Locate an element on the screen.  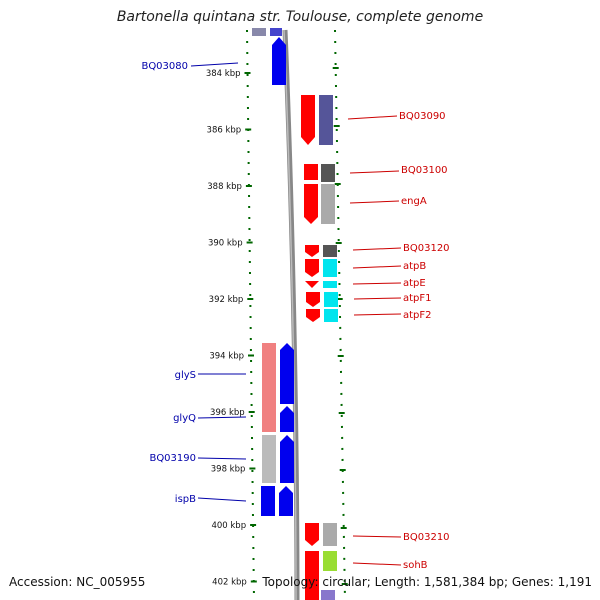
label-sohb: sohB is located at coordinates (415, 565).